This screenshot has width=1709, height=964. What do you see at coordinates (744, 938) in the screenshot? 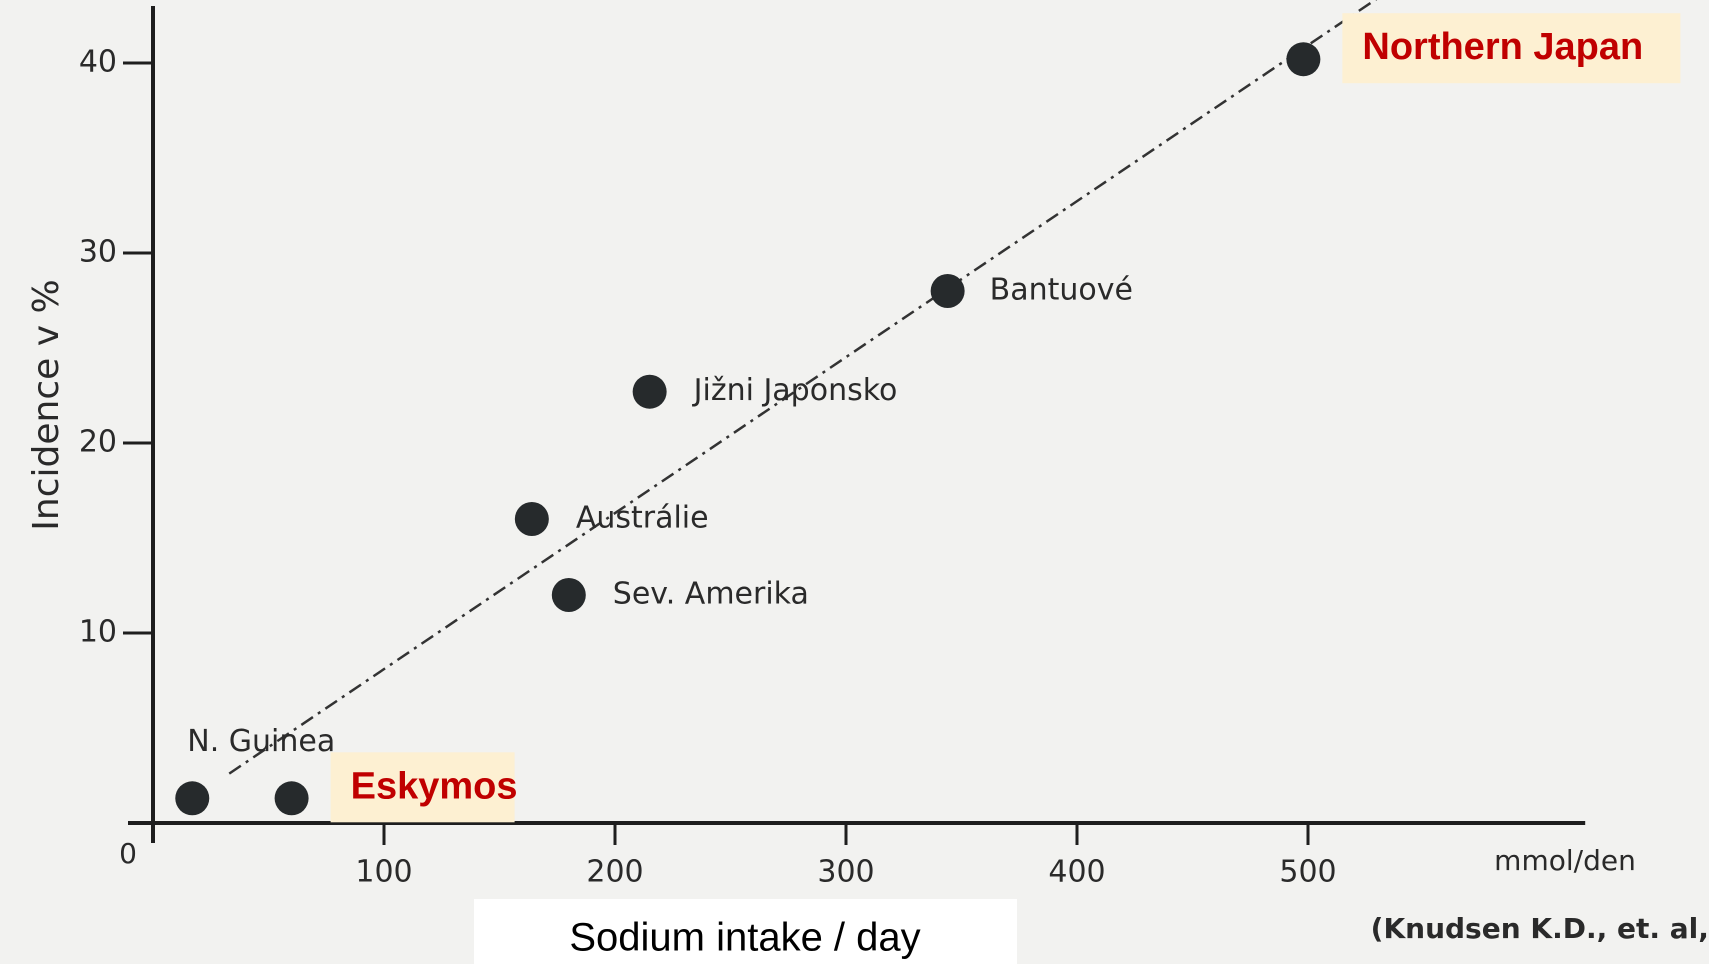
I see `x-axis-label: Sodium intake / day` at bounding box center [744, 938].